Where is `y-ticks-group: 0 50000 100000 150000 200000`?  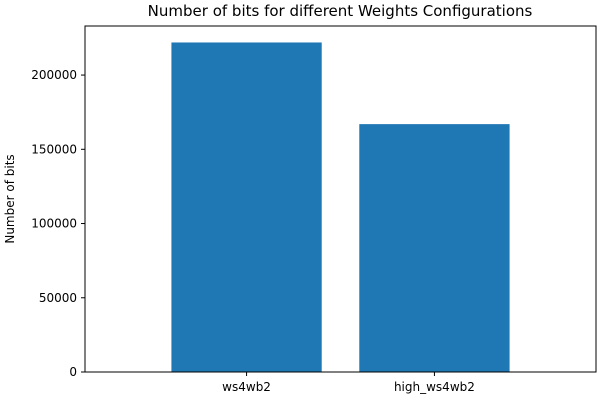
y-ticks-group: 0 50000 100000 150000 200000 is located at coordinates (58, 223).